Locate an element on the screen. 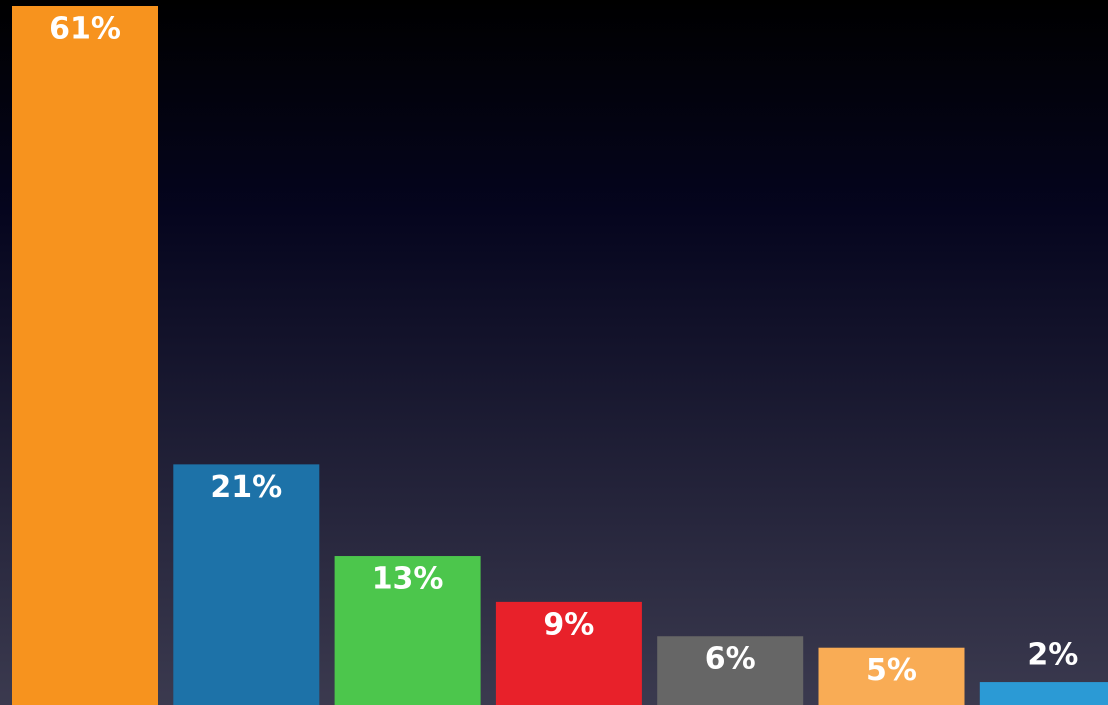 The height and width of the screenshot is (705, 1108). value-label: 5% is located at coordinates (891, 670).